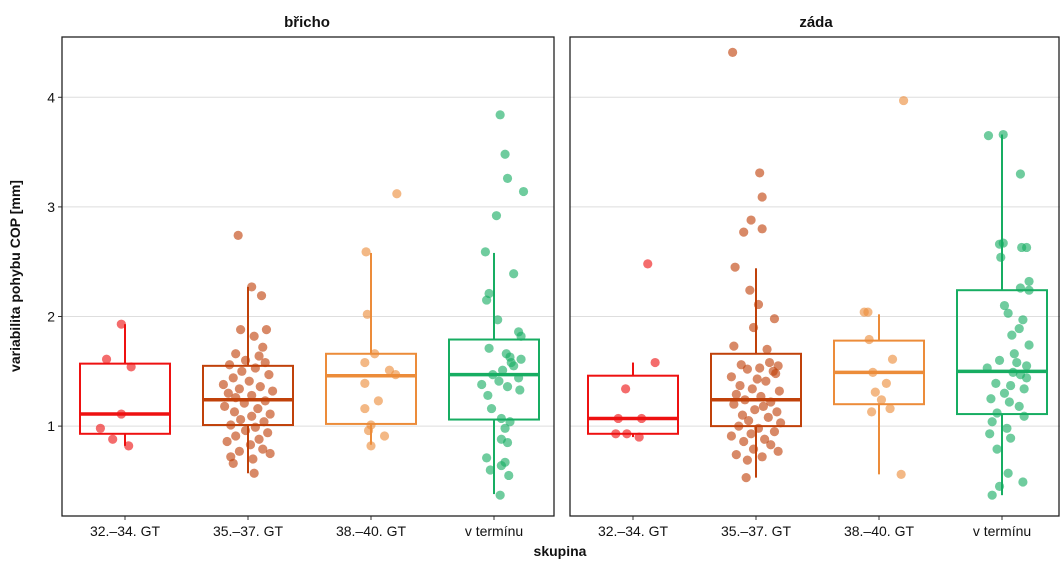  Describe the element at coordinates (51, 207) in the screenshot. I see `y-tick-label: 3` at that location.